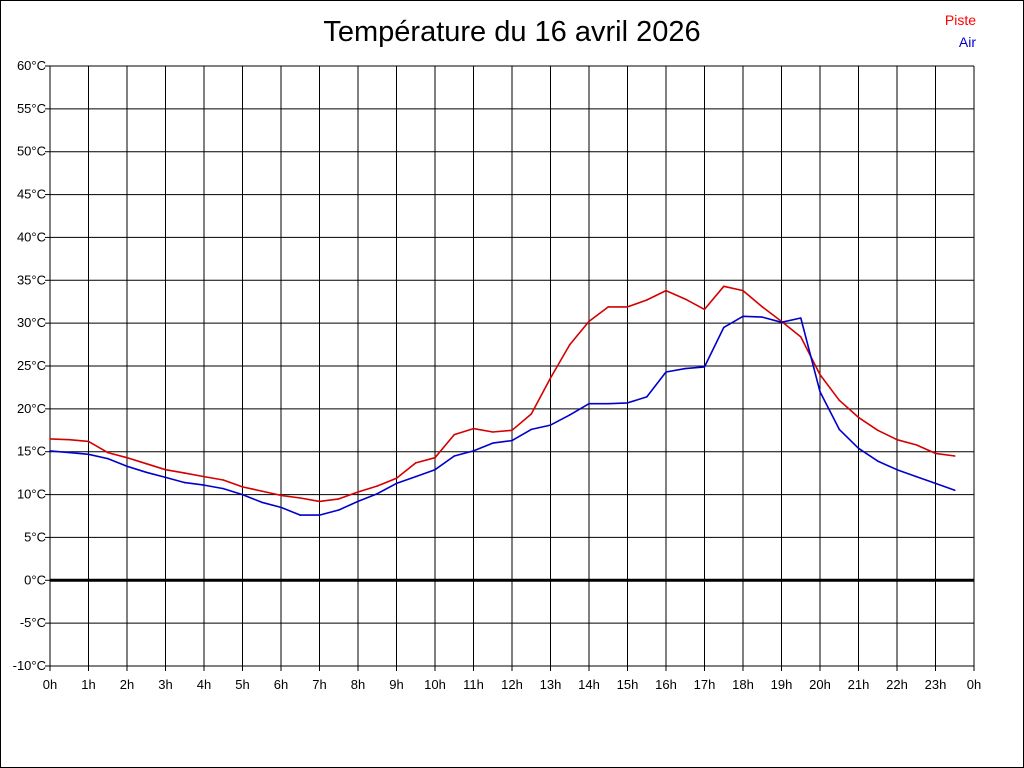  What do you see at coordinates (31, 451) in the screenshot?
I see `y-tick-label: 15°C` at bounding box center [31, 451].